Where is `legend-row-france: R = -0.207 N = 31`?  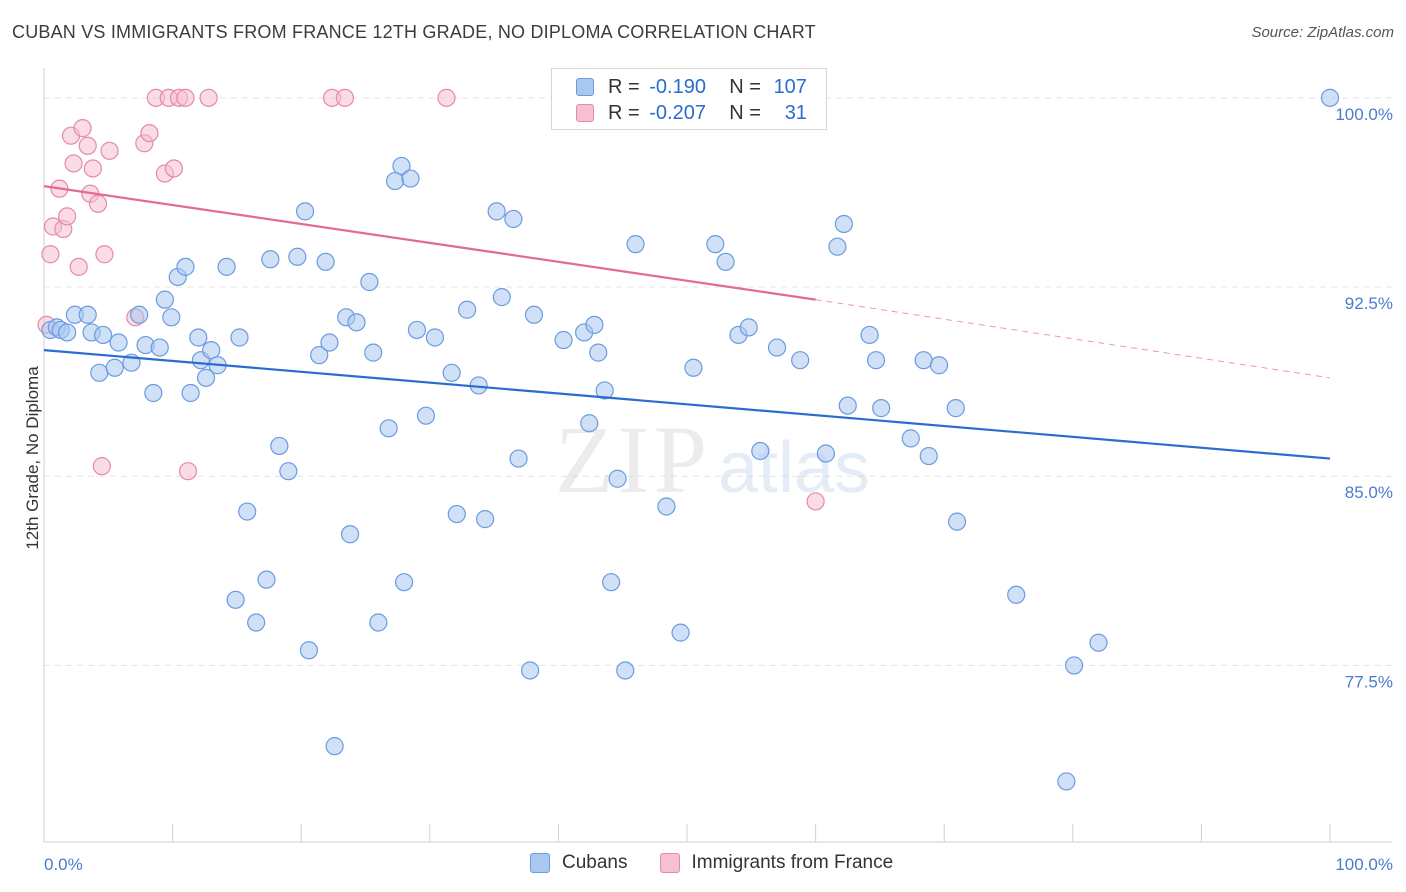 legend-row-france: R = -0.207 N = 31 is located at coordinates (691, 113).